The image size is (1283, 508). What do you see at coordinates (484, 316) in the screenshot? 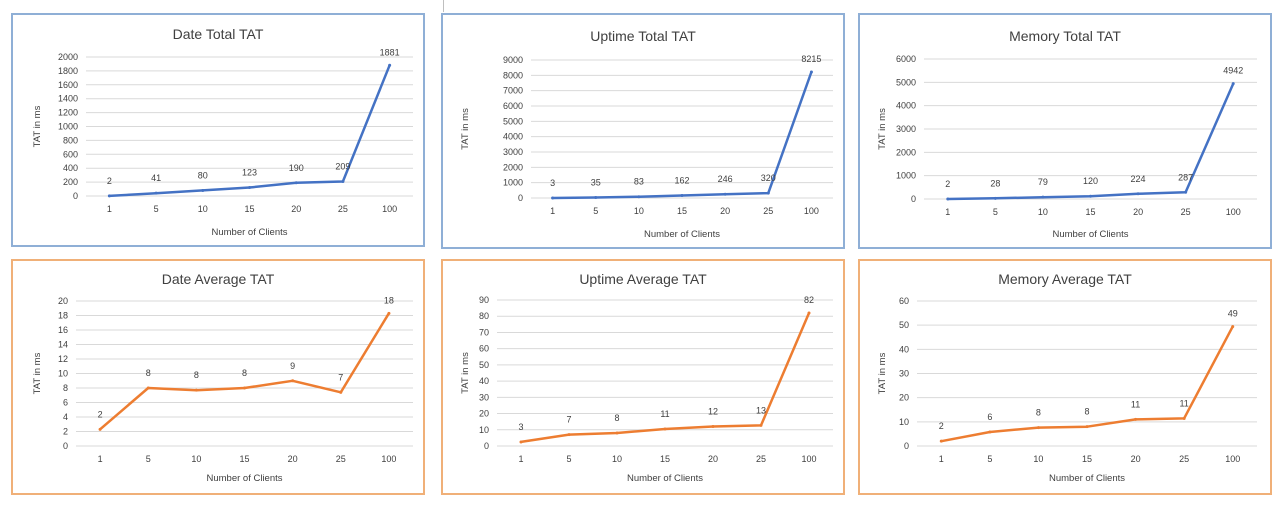
I see `y-tick-label: 80` at bounding box center [484, 316].